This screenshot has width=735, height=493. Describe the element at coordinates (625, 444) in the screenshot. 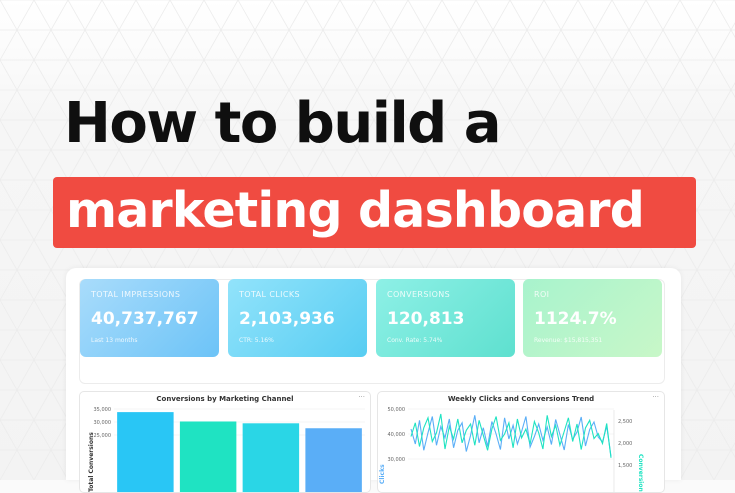

I see `y2-tick-label: 2,000` at that location.